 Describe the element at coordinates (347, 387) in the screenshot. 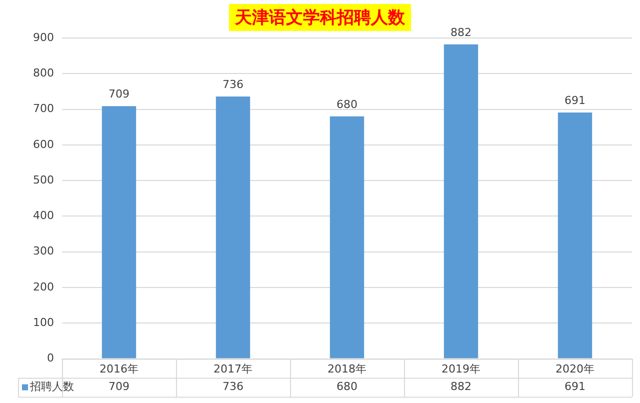

I see `text: 680` at that location.